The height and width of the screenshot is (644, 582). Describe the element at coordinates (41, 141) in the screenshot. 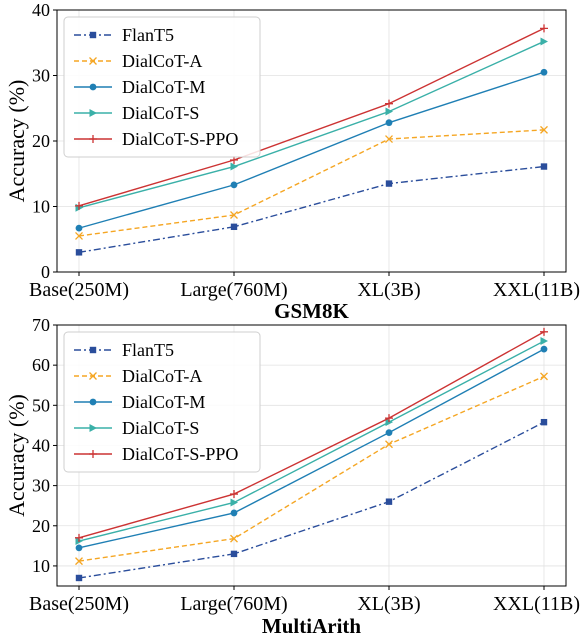

I see `panel-1-y-tick-label-2: 20` at that location.